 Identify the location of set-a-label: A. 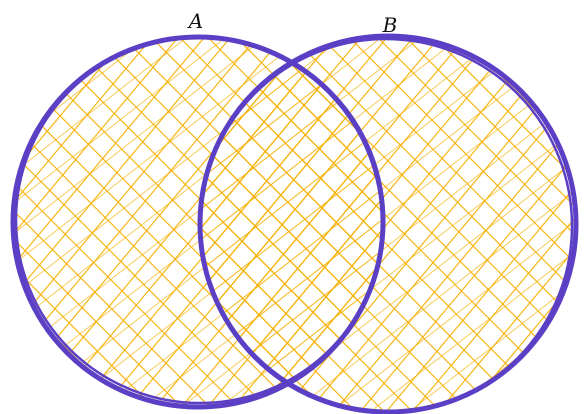
(195, 21).